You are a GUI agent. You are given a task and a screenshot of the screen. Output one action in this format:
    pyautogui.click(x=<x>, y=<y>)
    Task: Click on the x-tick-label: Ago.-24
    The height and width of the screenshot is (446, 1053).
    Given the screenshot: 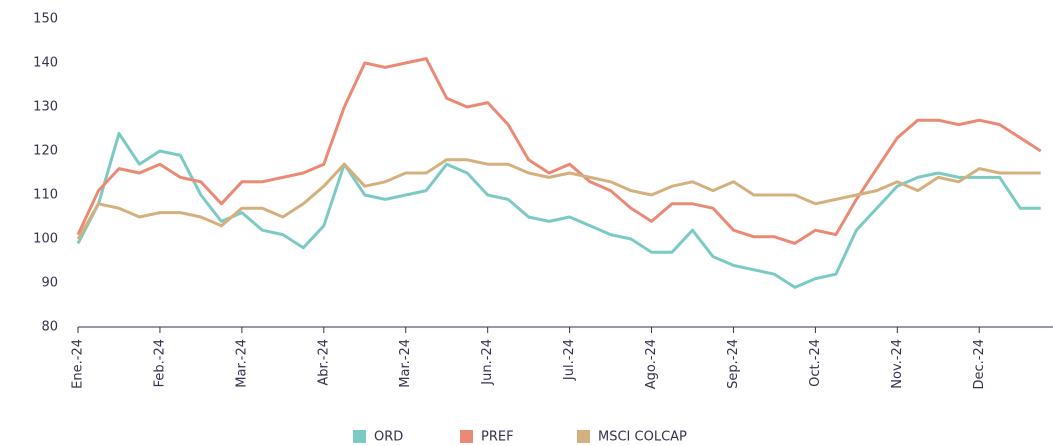 What is the action you would take?
    pyautogui.click(x=651, y=364)
    